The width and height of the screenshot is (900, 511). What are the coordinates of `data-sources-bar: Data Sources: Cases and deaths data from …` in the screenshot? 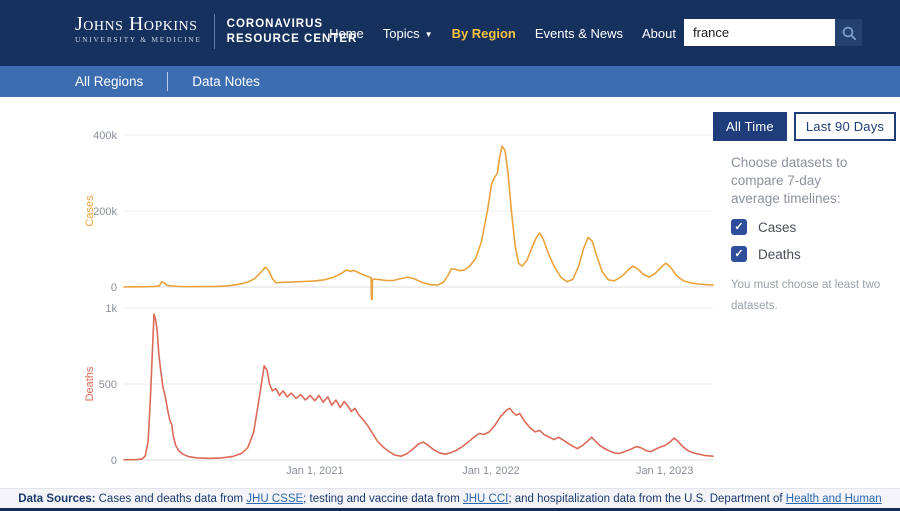 It's located at (450, 498).